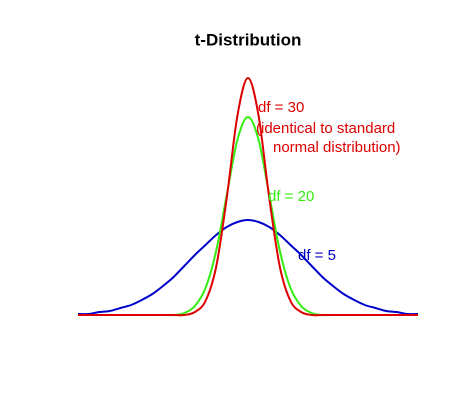 This screenshot has width=458, height=413. What do you see at coordinates (248, 39) in the screenshot?
I see `chart-title: t-Distribution` at bounding box center [248, 39].